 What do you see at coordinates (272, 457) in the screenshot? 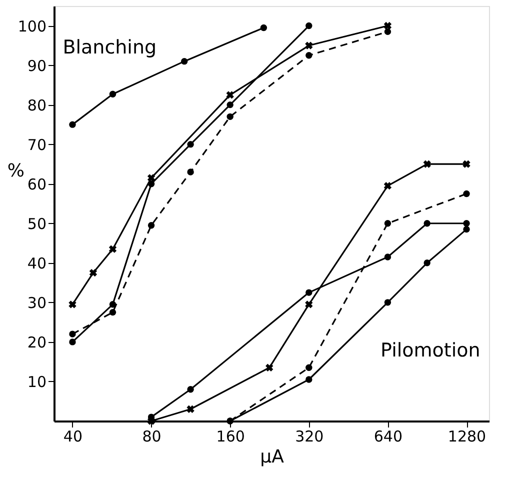
I see `x-axis-title: μA` at bounding box center [272, 457].